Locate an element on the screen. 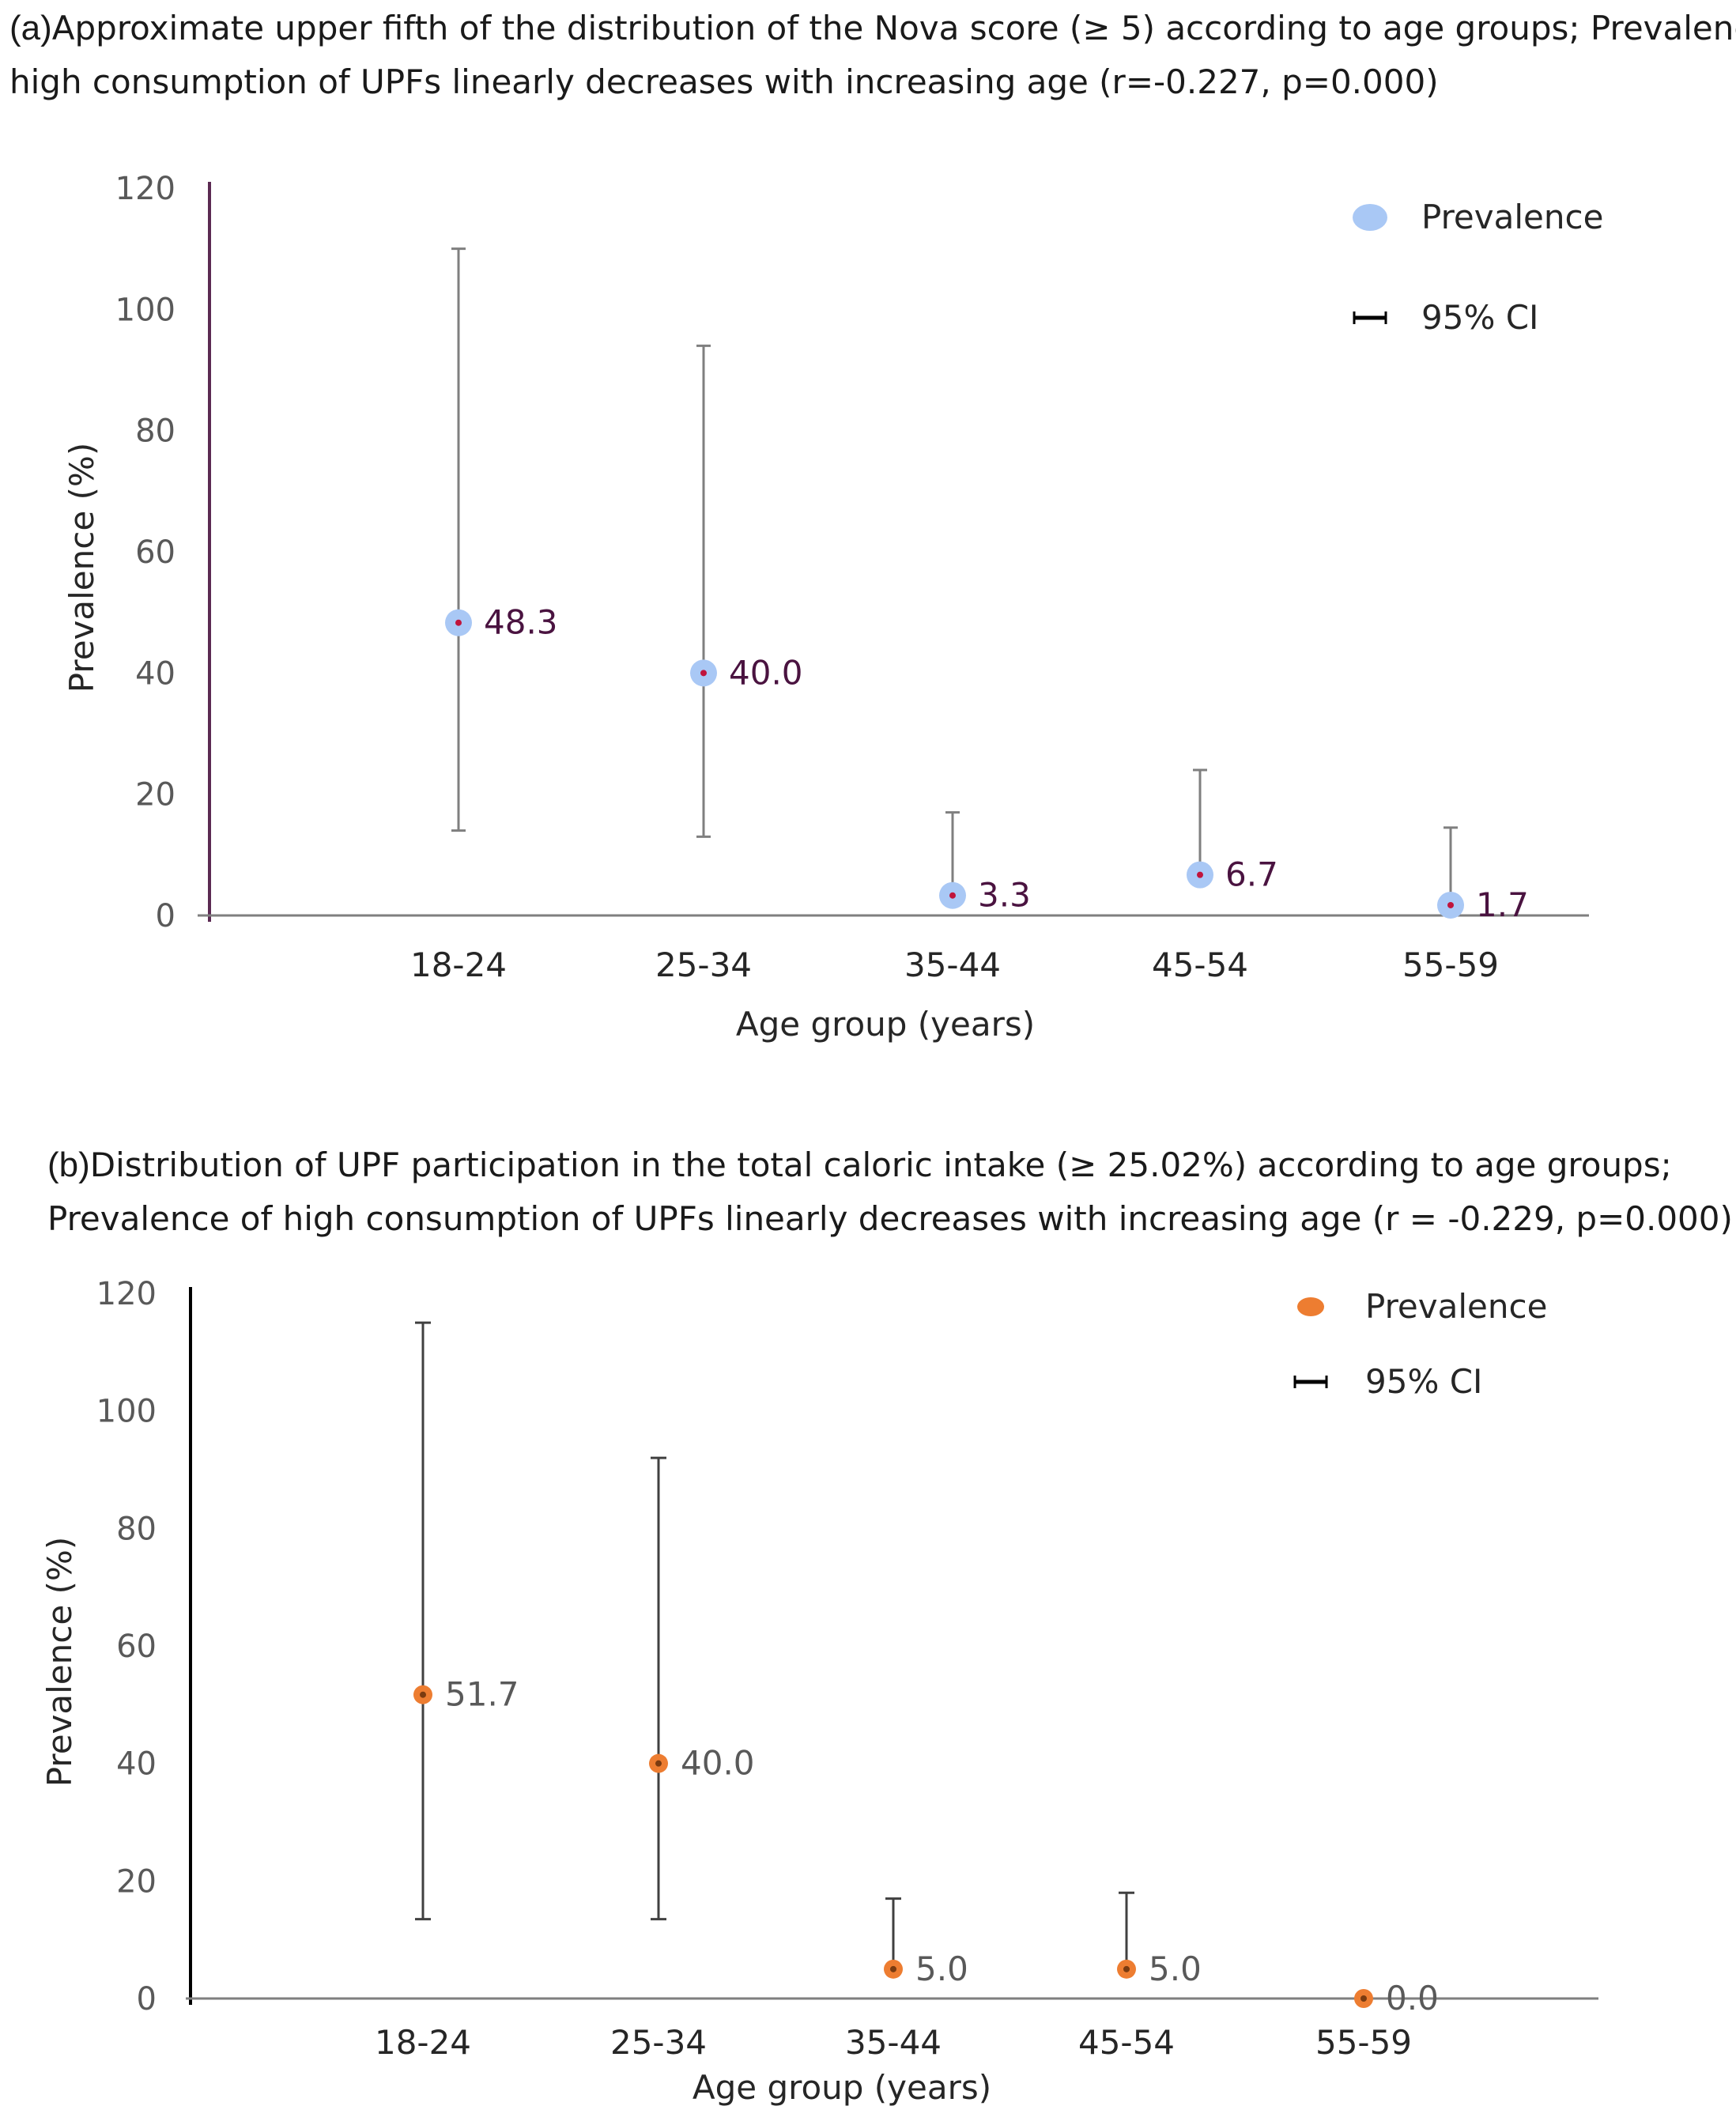  data-label: 0.0 is located at coordinates (1412, 1998).